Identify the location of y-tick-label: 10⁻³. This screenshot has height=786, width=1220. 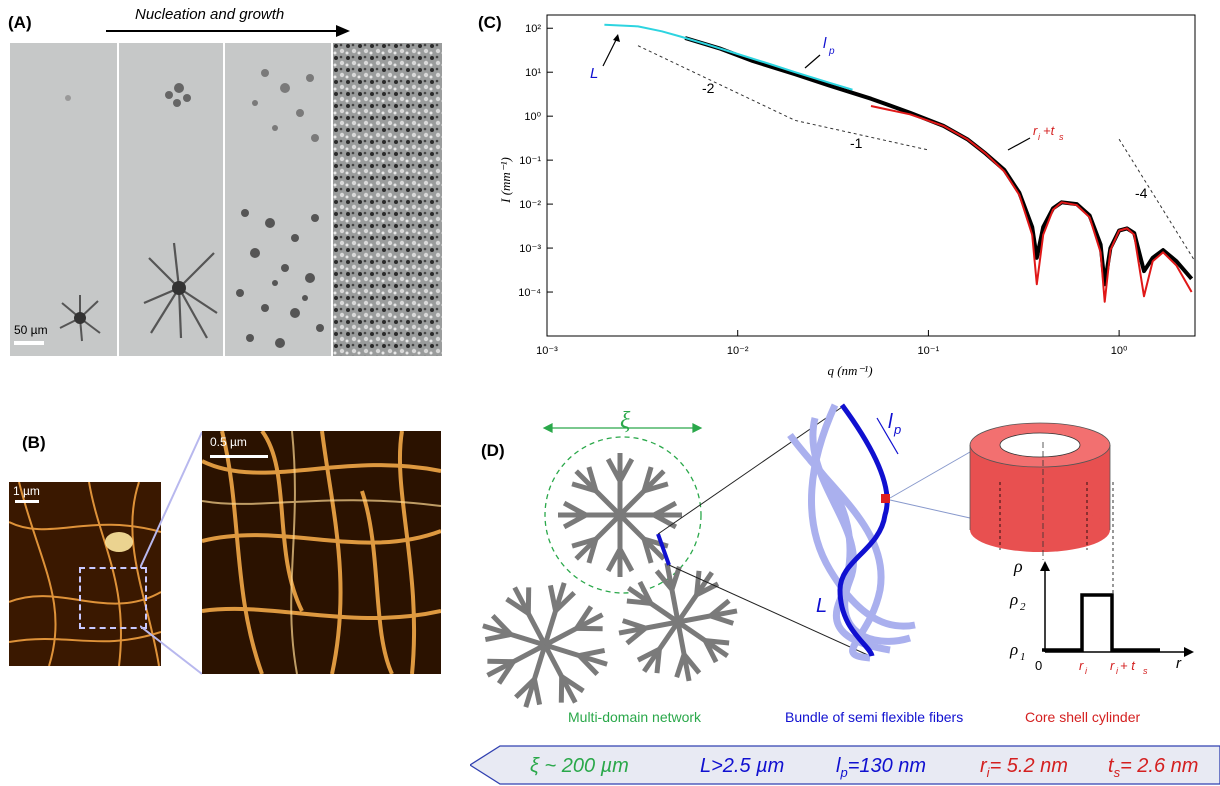
(530, 249).